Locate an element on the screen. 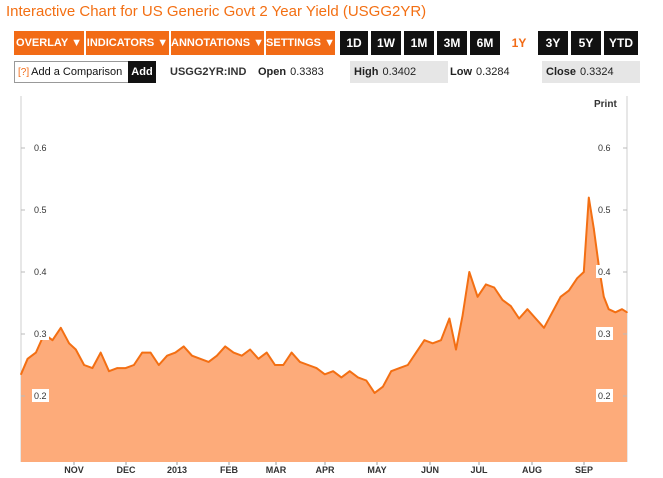  settings-label: SETTINGS is located at coordinates (294, 43).